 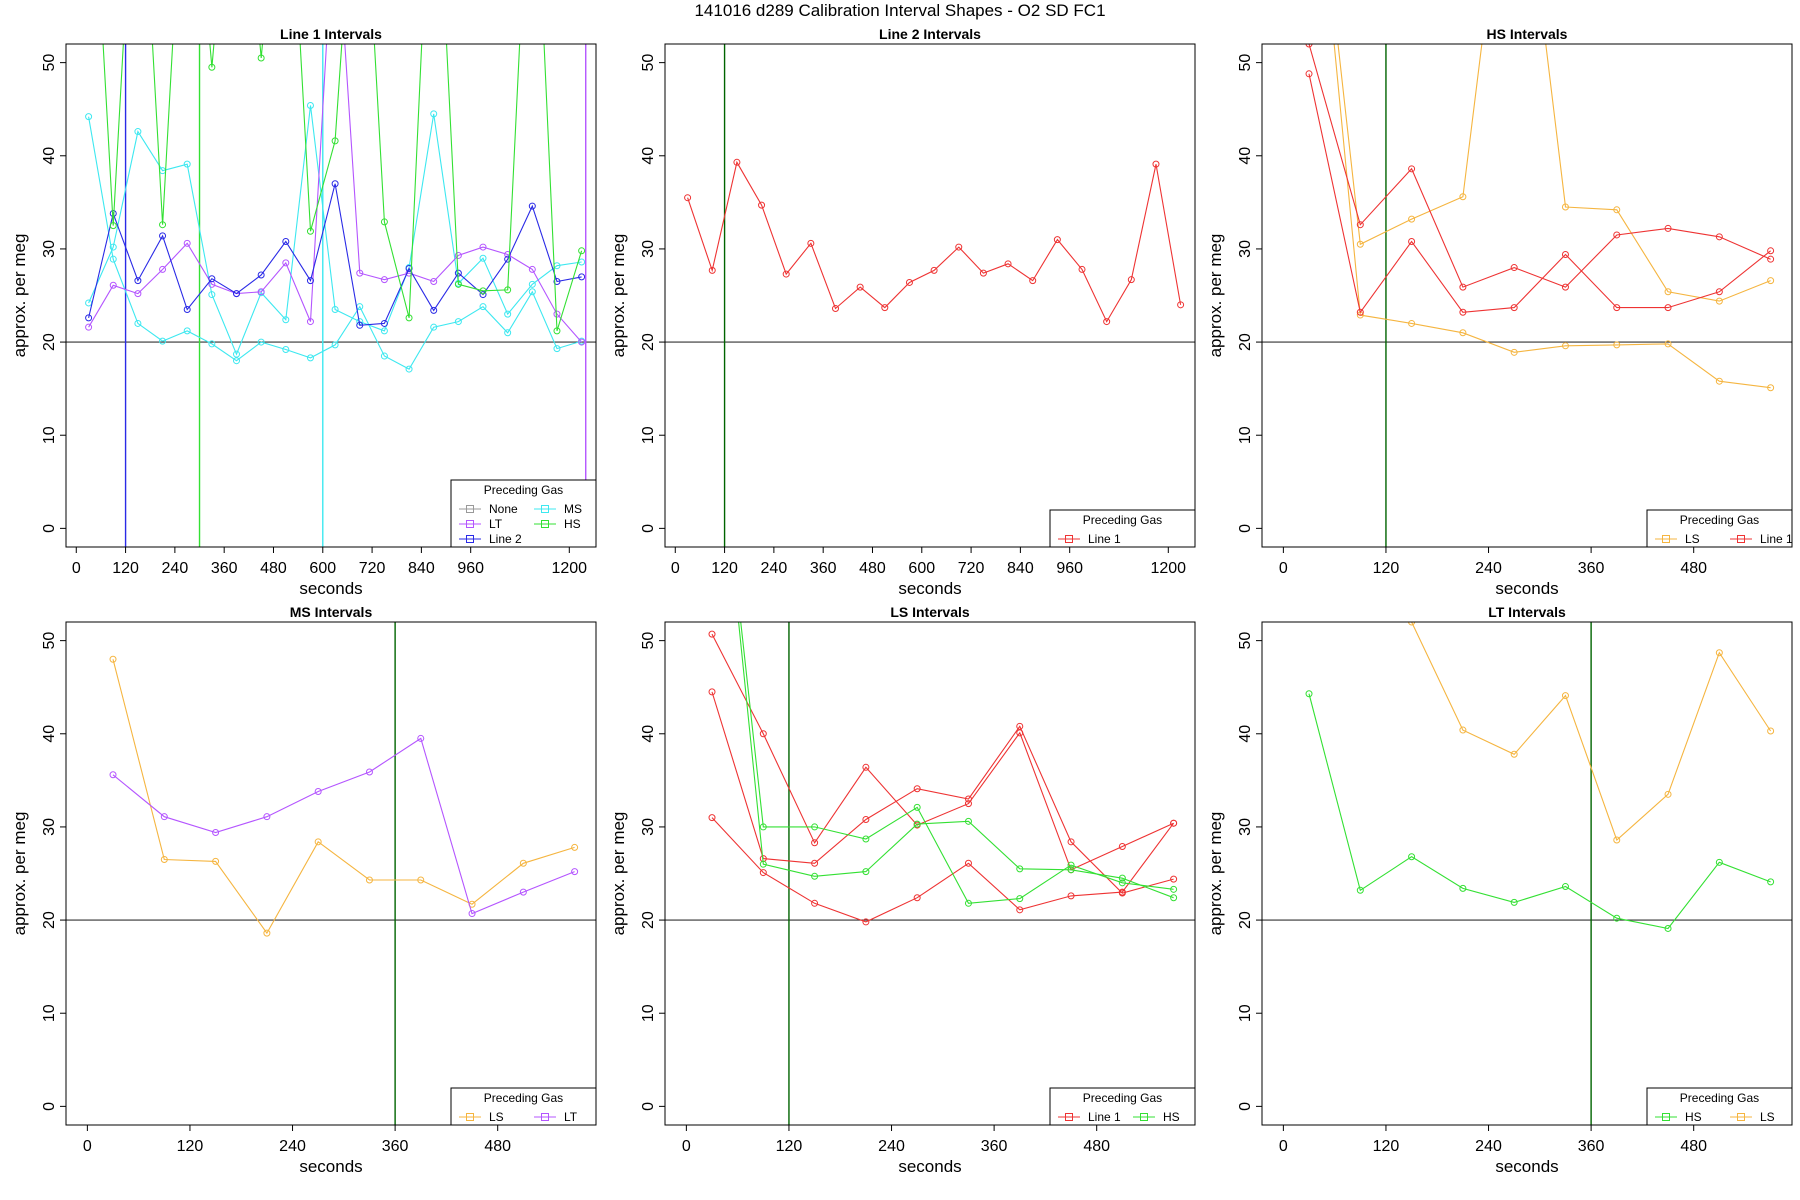 I want to click on x-tick-label: 480, so click(x=1693, y=568).